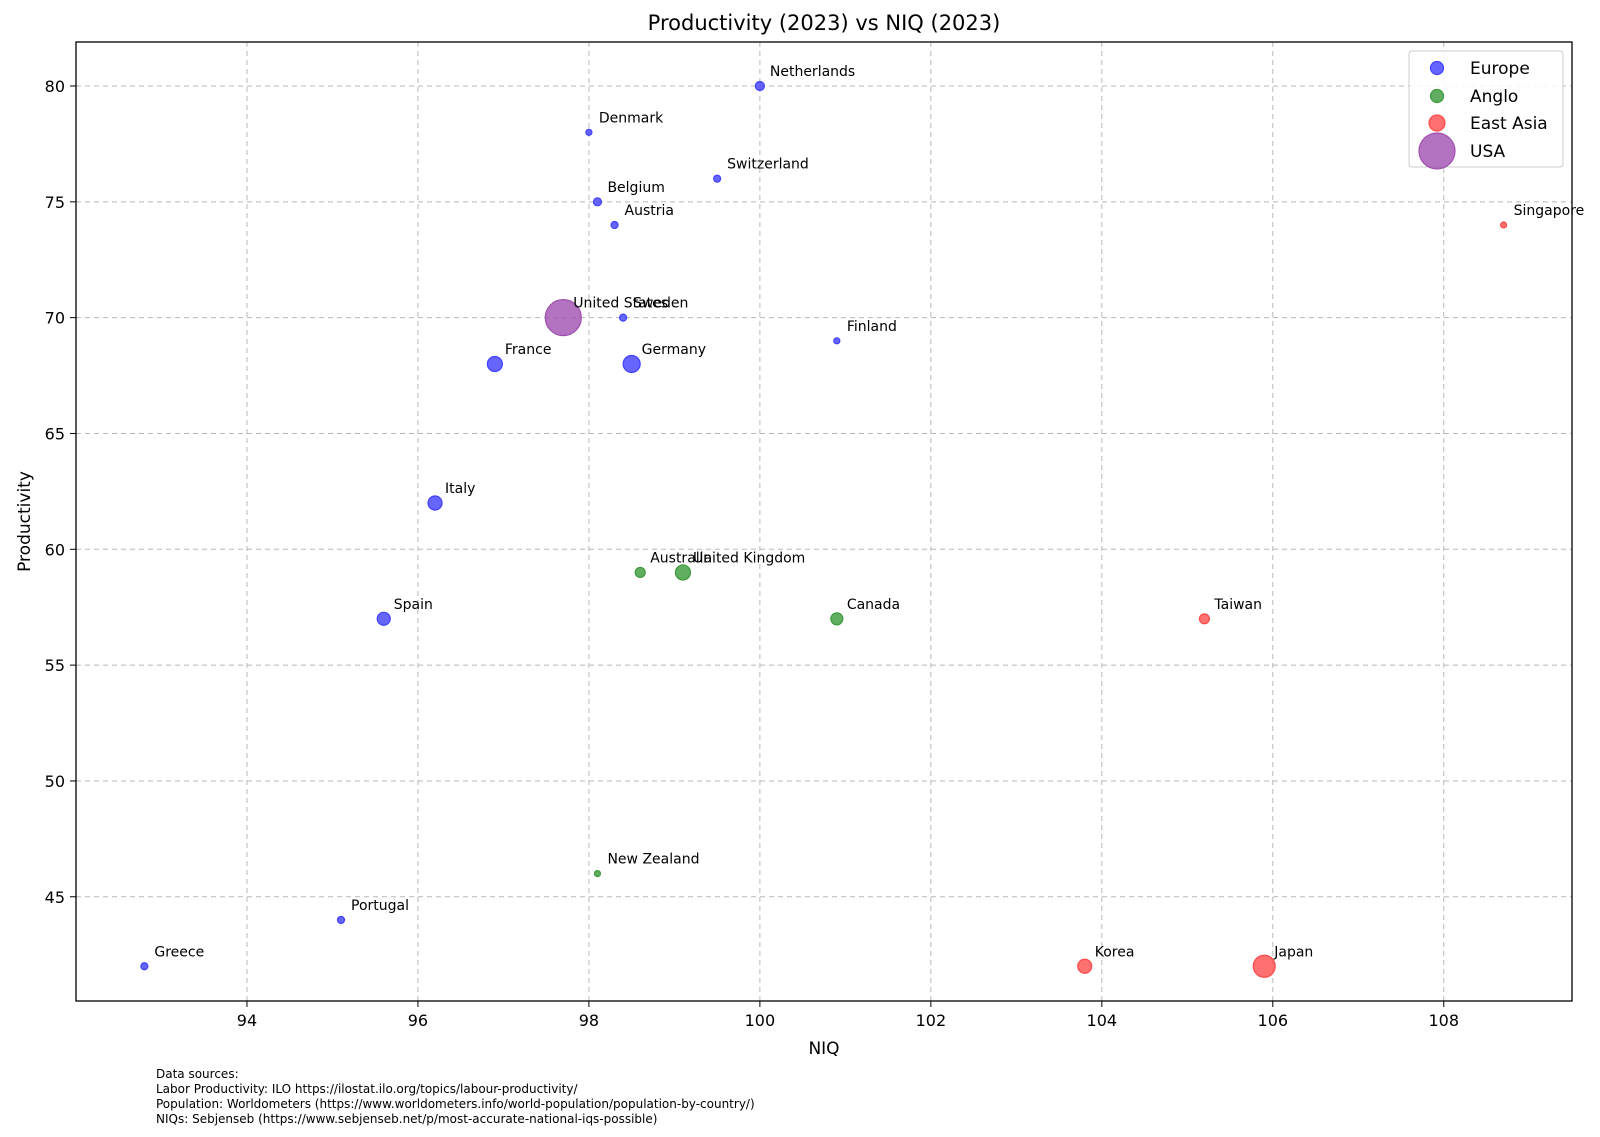 The height and width of the screenshot is (1137, 1600). What do you see at coordinates (460, 489) in the screenshot?
I see `data-point-label: Italy` at bounding box center [460, 489].